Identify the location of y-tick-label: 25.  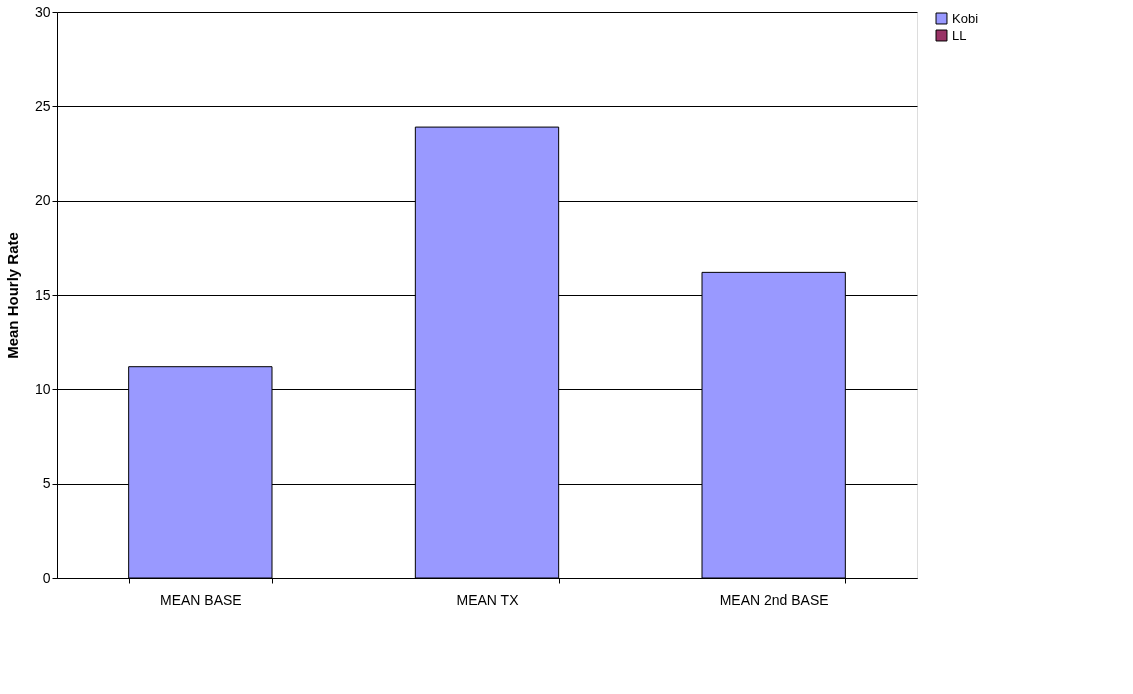
(42, 105).